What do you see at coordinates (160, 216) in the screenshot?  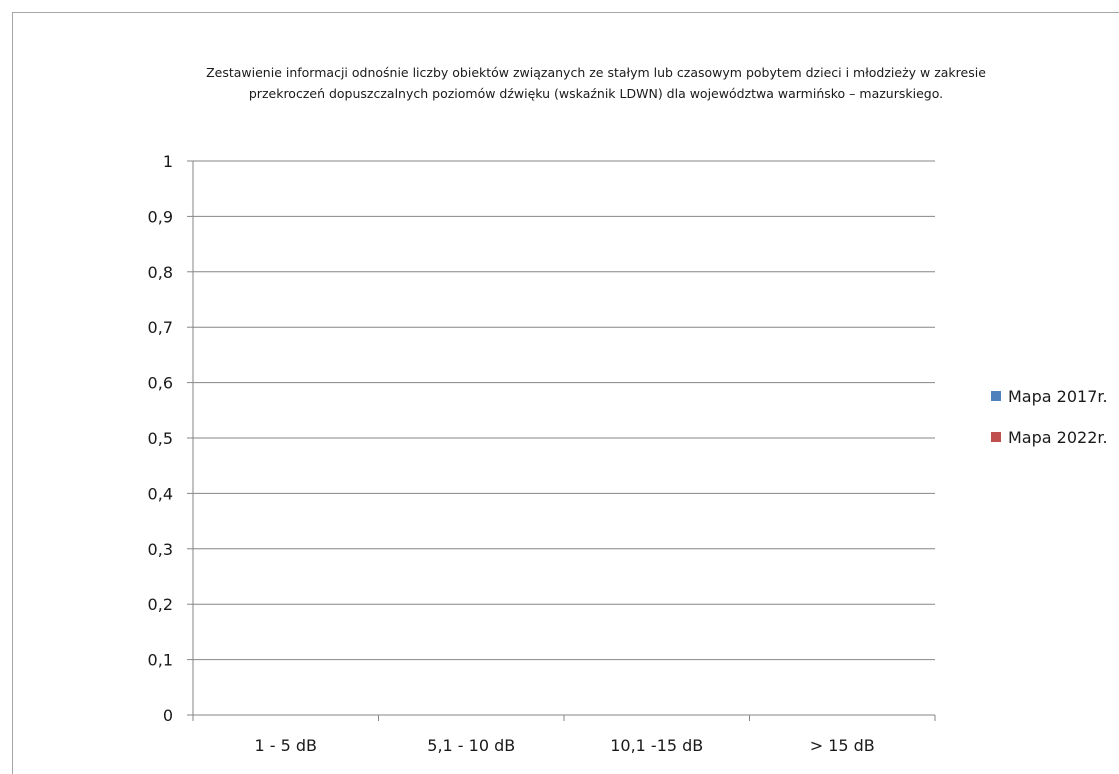 I see `y-tick-label: 0,9` at bounding box center [160, 216].